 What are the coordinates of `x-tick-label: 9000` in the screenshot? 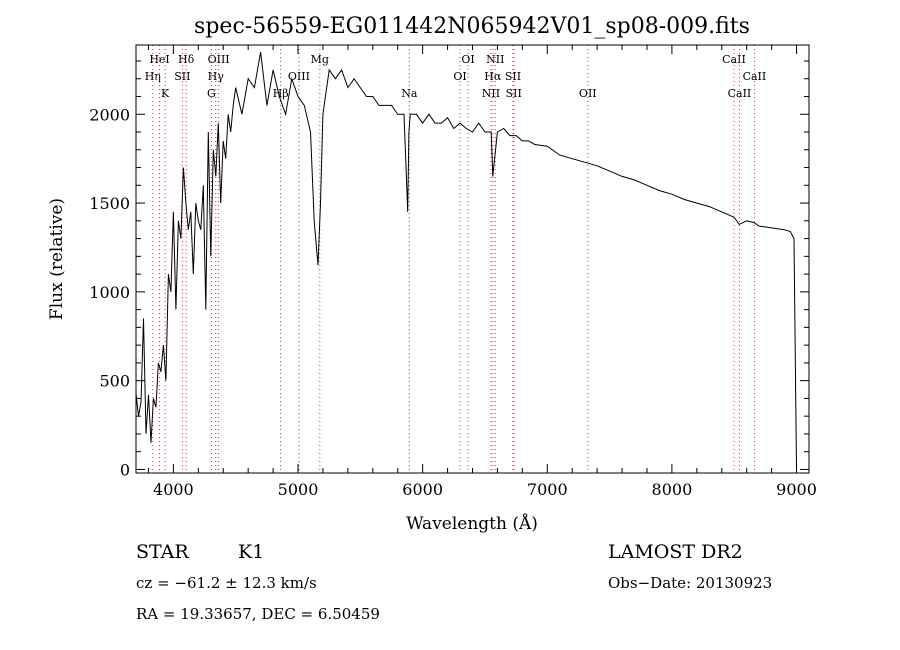 It's located at (796, 489).